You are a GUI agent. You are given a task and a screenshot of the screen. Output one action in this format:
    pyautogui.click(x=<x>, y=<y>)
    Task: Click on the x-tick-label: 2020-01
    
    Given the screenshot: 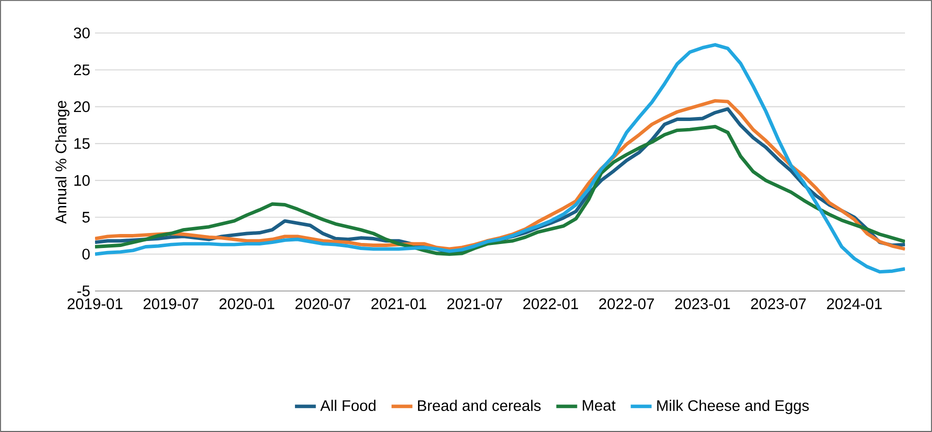 What is the action you would take?
    pyautogui.click(x=247, y=304)
    